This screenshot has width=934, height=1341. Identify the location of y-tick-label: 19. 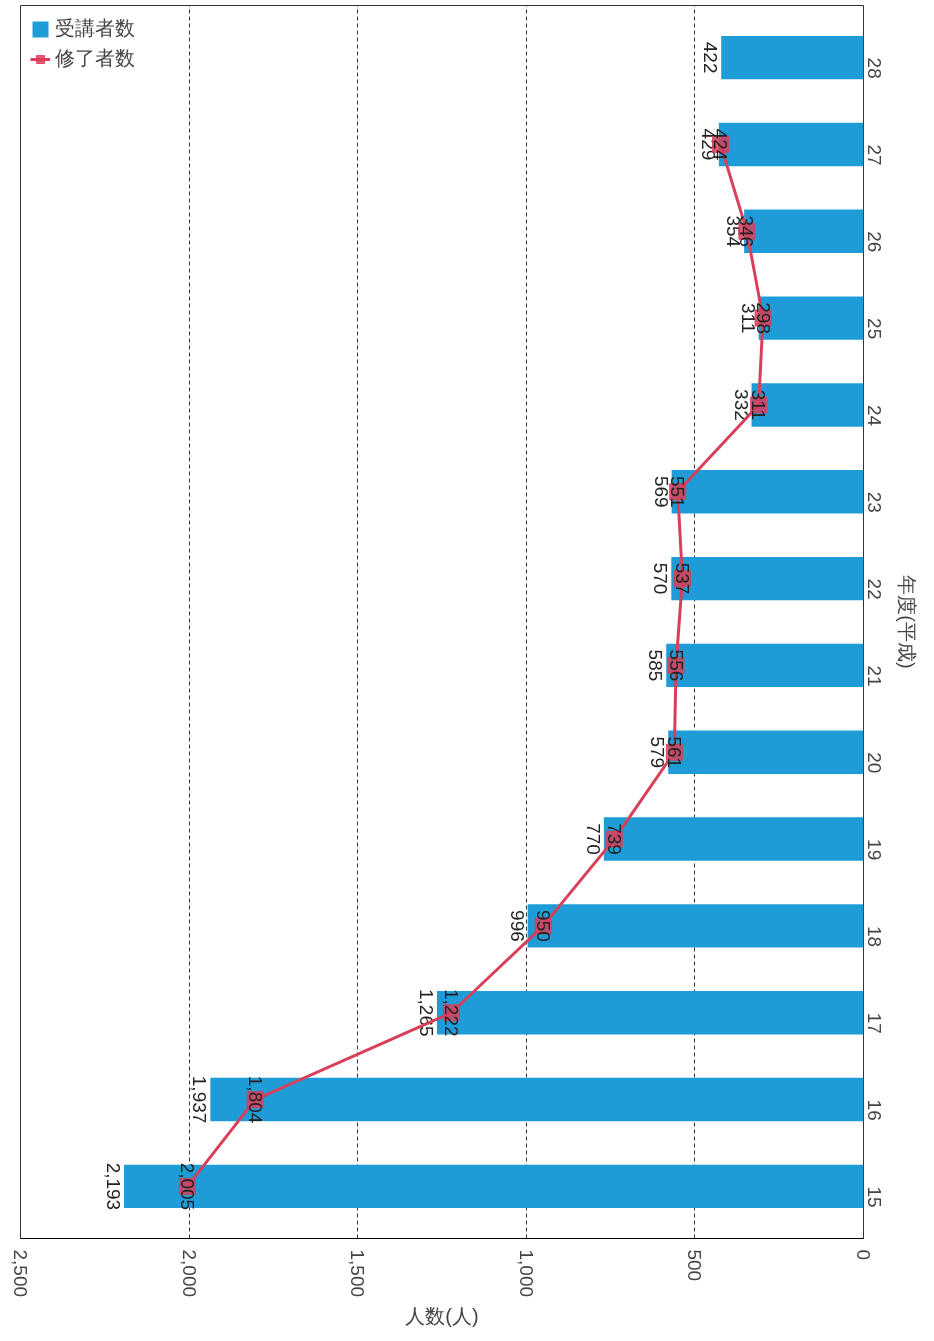
(874, 850).